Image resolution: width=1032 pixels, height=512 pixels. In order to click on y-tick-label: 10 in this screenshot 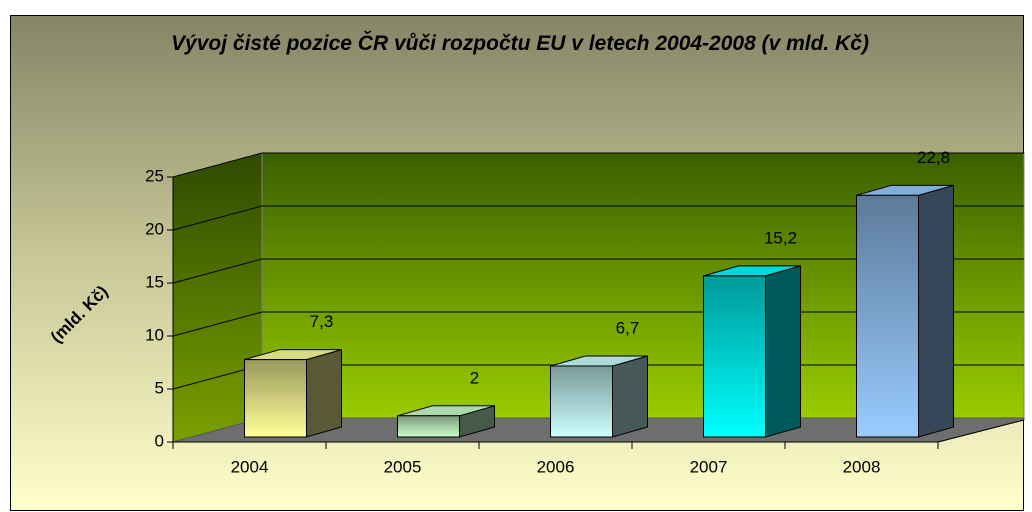, I will do `click(154, 334)`.